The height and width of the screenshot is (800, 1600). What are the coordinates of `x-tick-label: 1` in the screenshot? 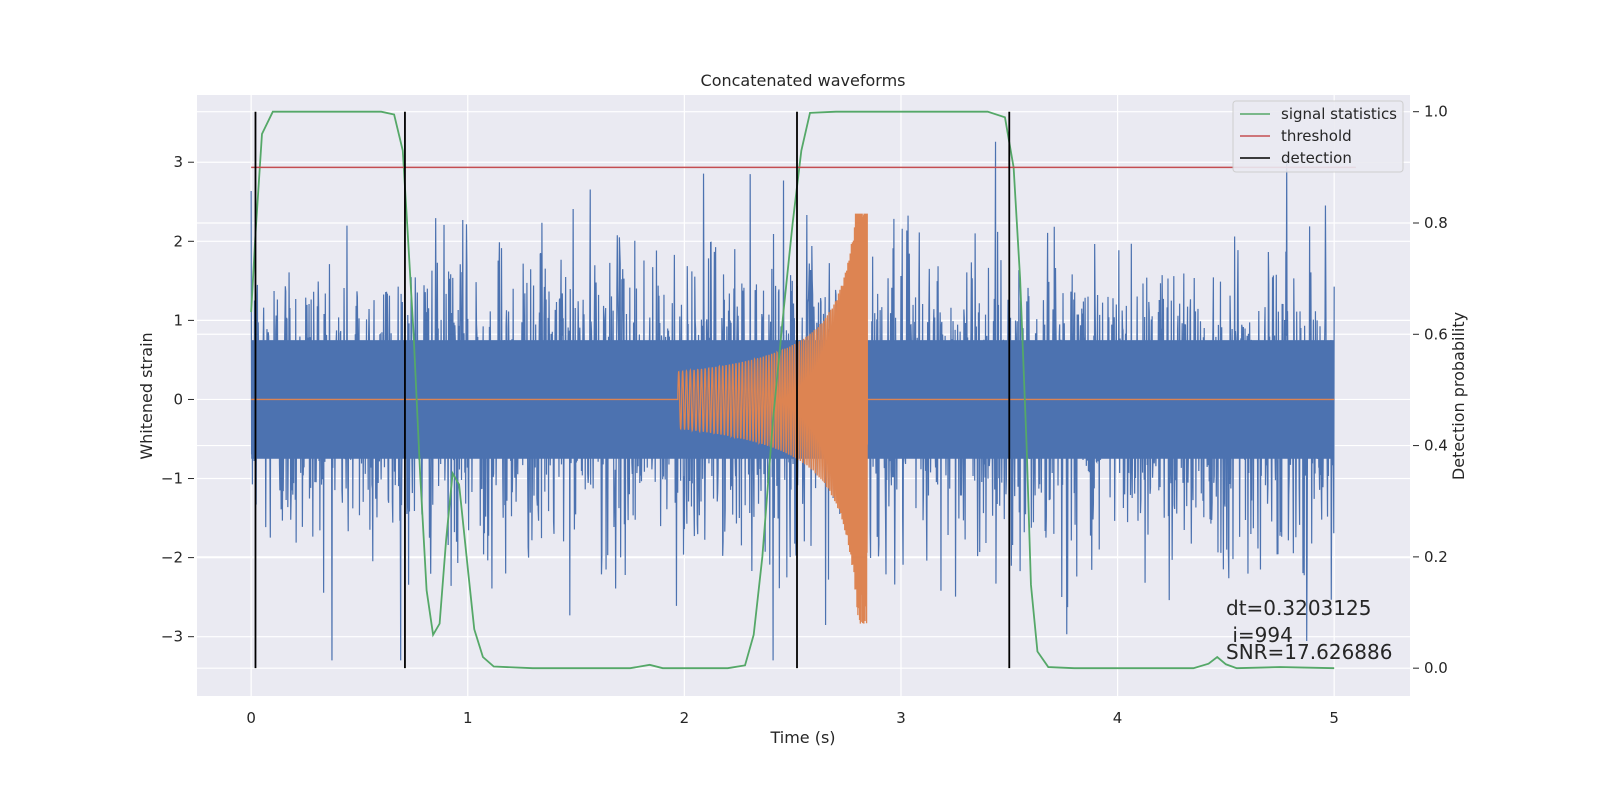 It's located at (468, 718).